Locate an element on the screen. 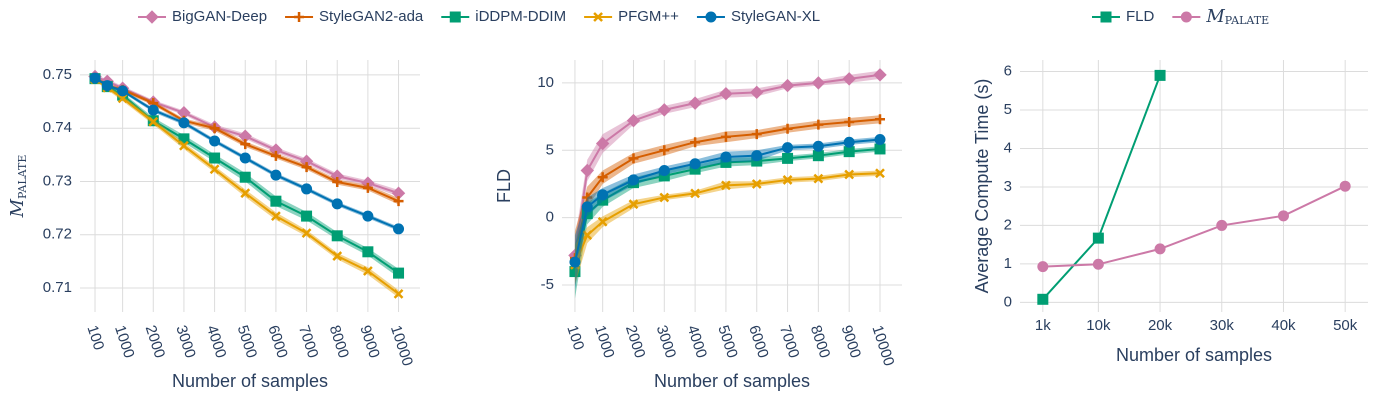 The height and width of the screenshot is (400, 1400). y-axis-title: MPALATE is located at coordinates (18, 187).